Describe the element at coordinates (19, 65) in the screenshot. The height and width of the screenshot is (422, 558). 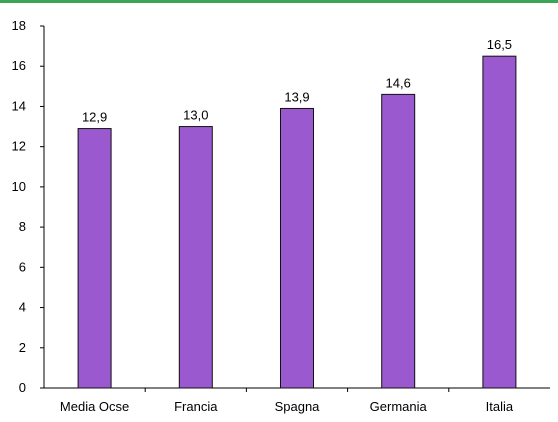
I see `y-tick-label: 16` at that location.